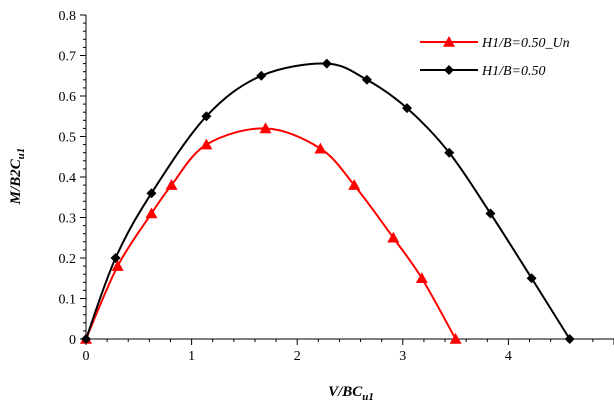 The image size is (614, 404). What do you see at coordinates (68, 138) in the screenshot?
I see `y-tick-label: 0.5` at bounding box center [68, 138].